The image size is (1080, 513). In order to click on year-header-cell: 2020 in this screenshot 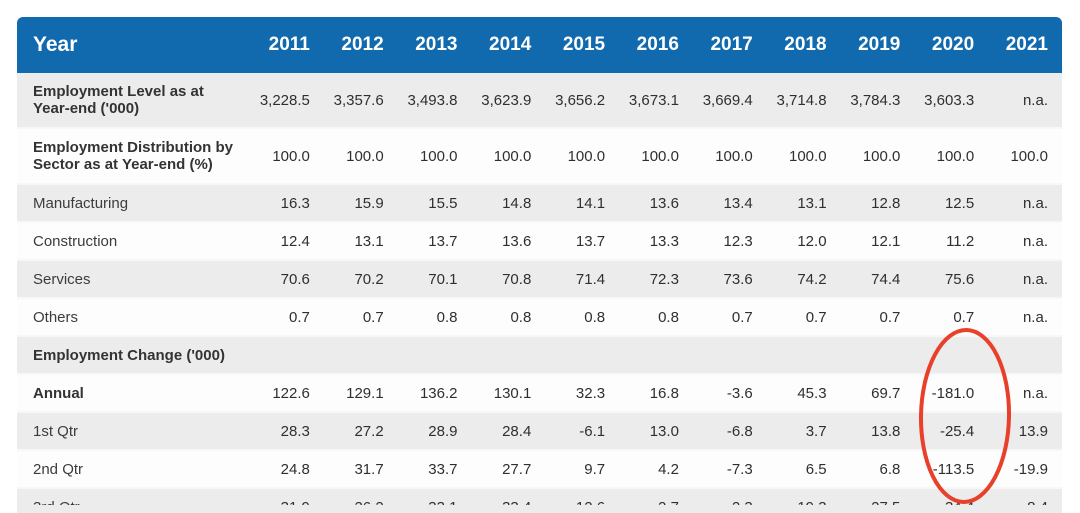, I will do `click(951, 45)`.